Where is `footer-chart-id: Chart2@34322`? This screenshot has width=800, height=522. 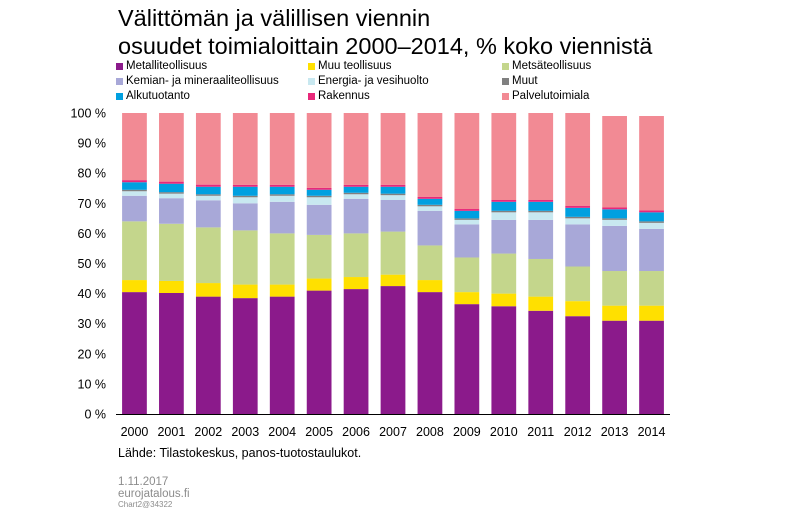 footer-chart-id: Chart2@34322 is located at coordinates (145, 504).